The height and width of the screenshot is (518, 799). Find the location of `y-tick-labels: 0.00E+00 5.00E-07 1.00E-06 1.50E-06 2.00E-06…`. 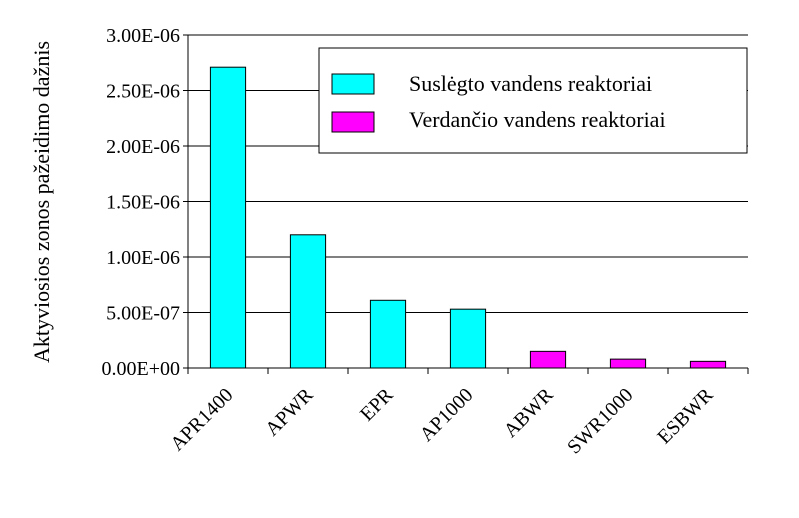

y-tick-labels: 0.00E+00 5.00E-07 1.00E-06 1.50E-06 2.00E-06… is located at coordinates (145, 202).